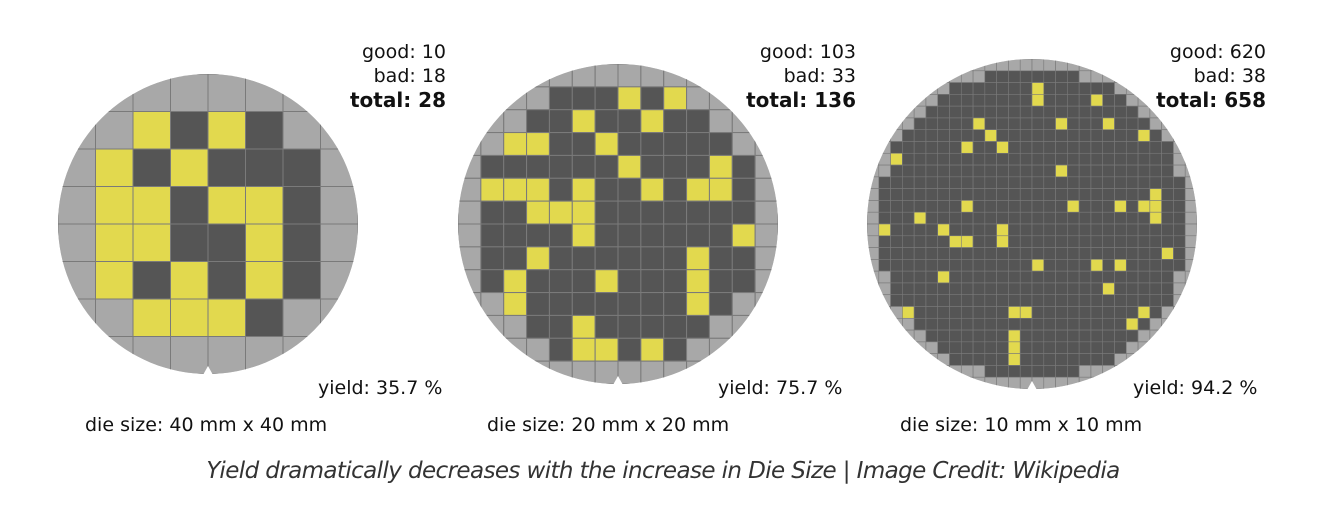  What do you see at coordinates (780, 388) in the screenshot?
I see `wafer-20mm-yield: yield: 75.7 %` at bounding box center [780, 388].